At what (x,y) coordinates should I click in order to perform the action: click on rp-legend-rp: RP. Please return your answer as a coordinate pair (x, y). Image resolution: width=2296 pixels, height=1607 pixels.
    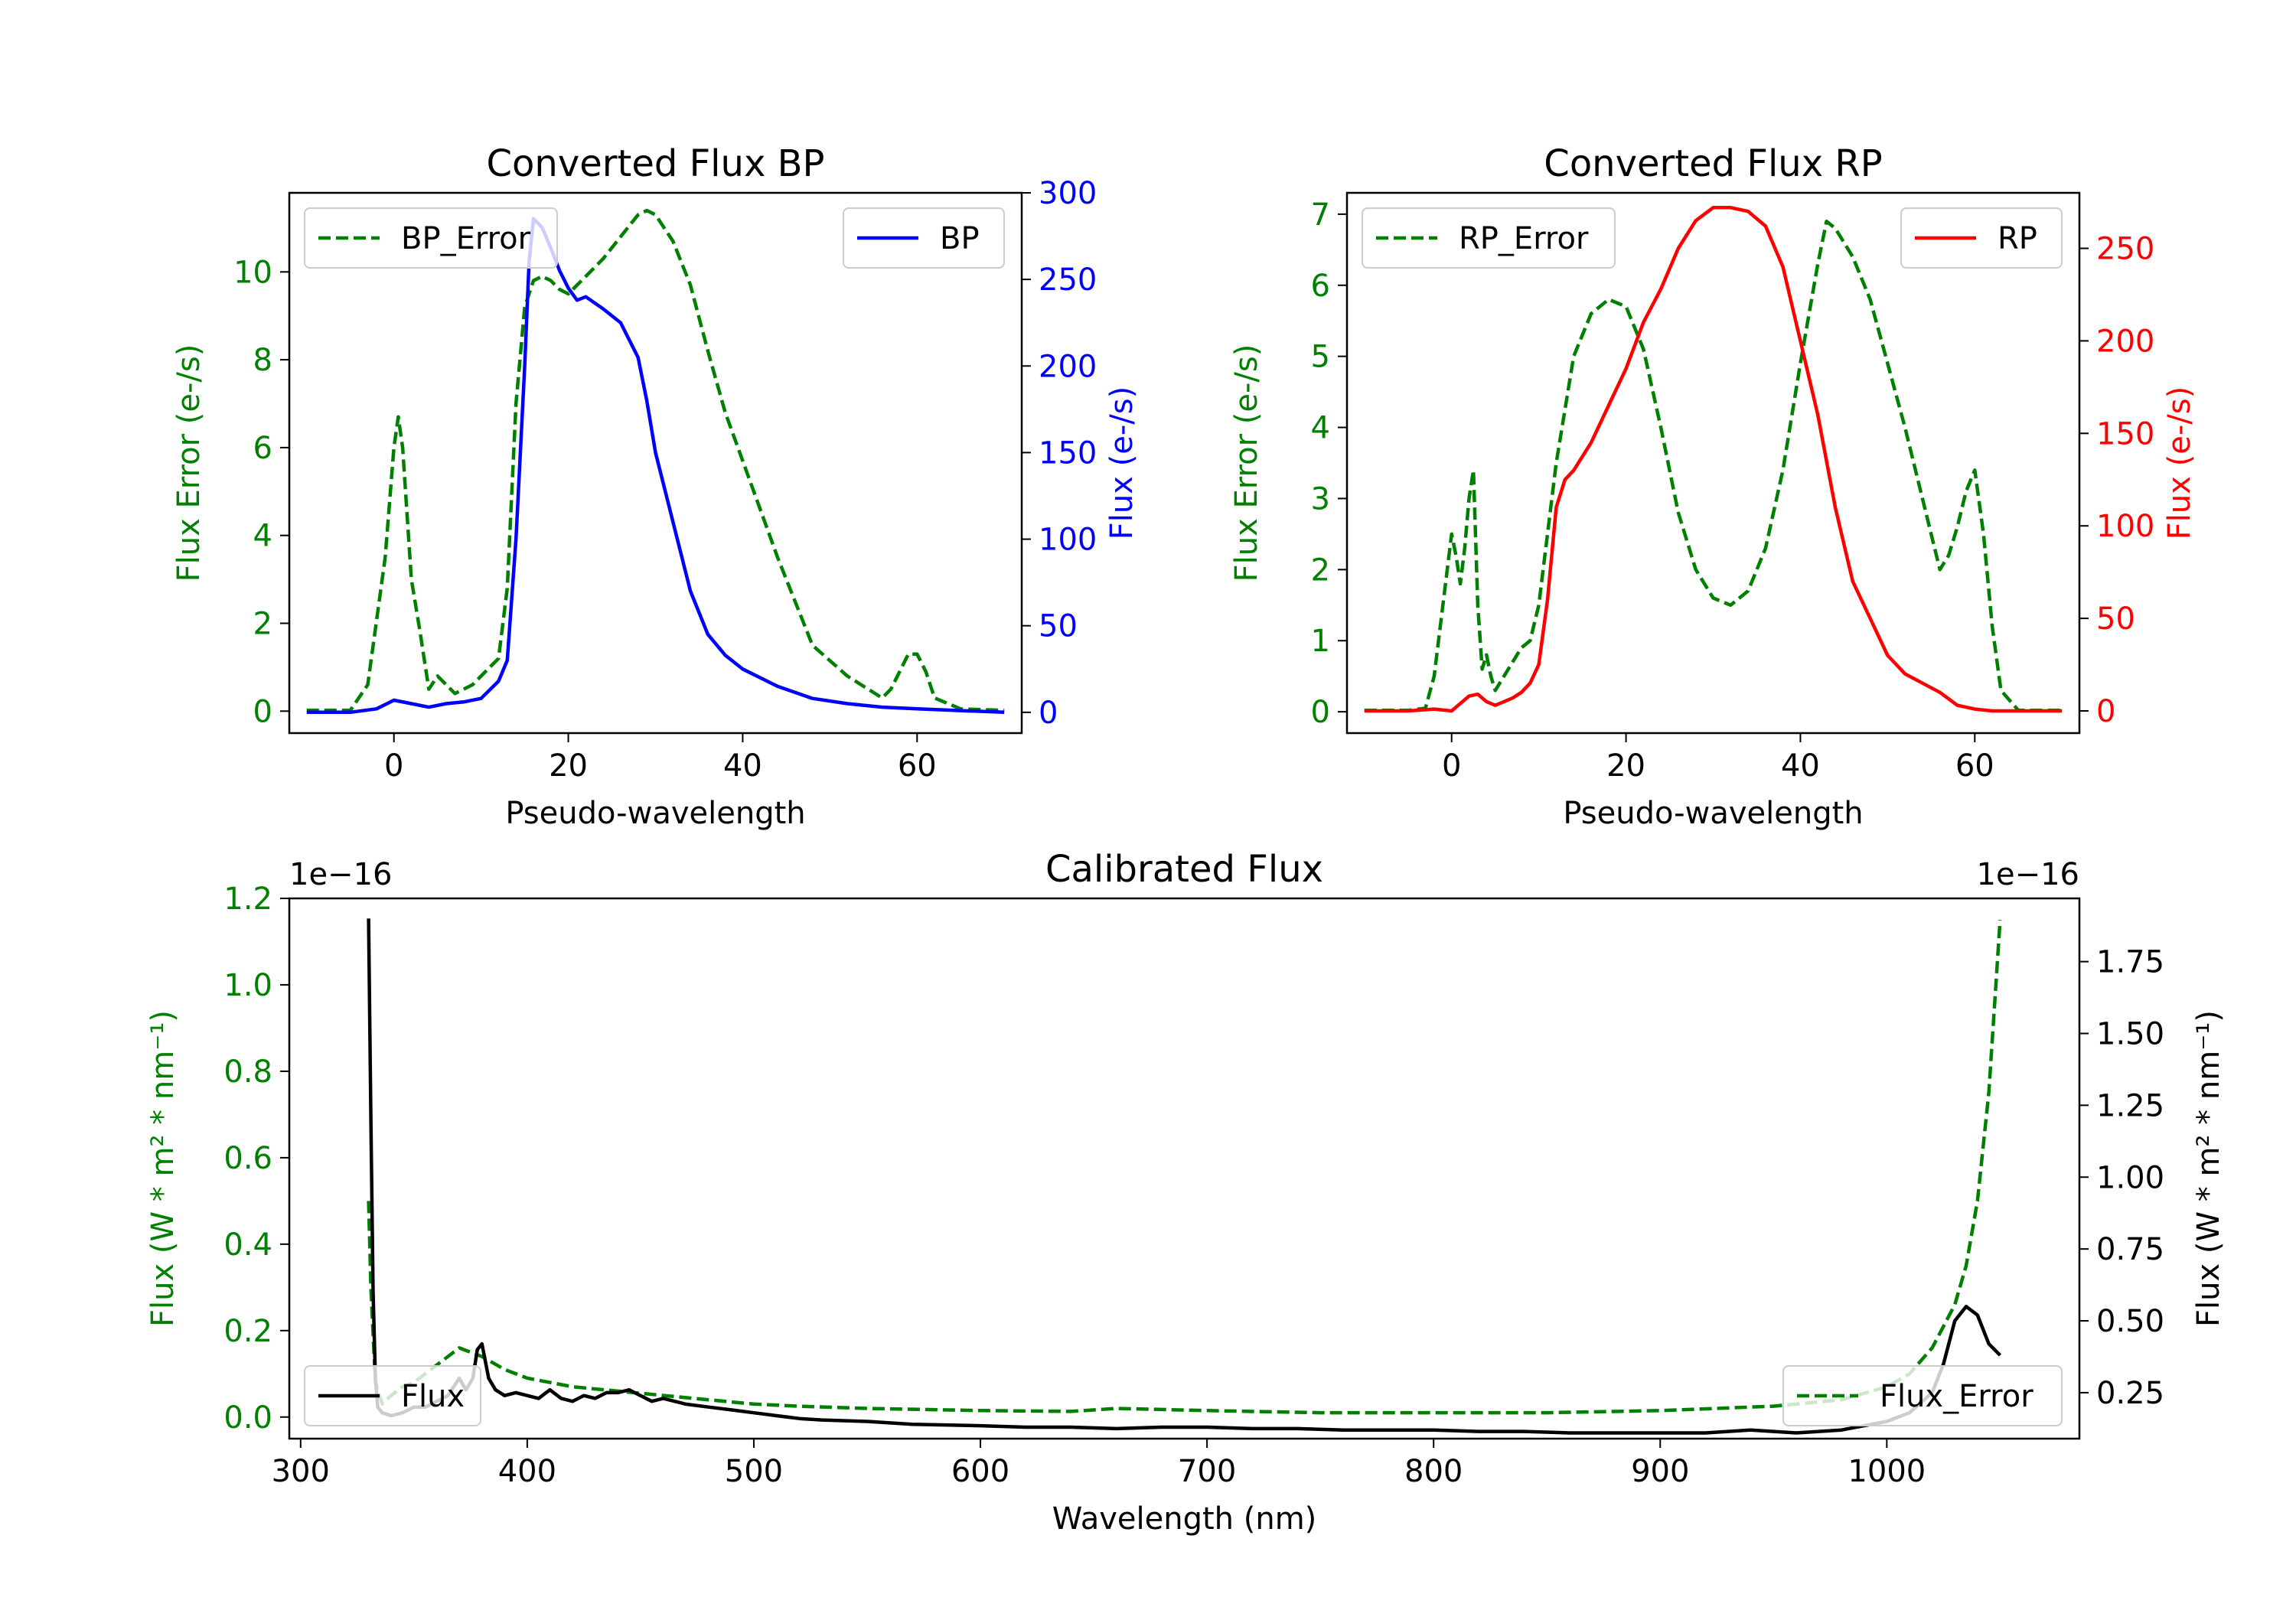
    Looking at the image, I should click on (1981, 238).